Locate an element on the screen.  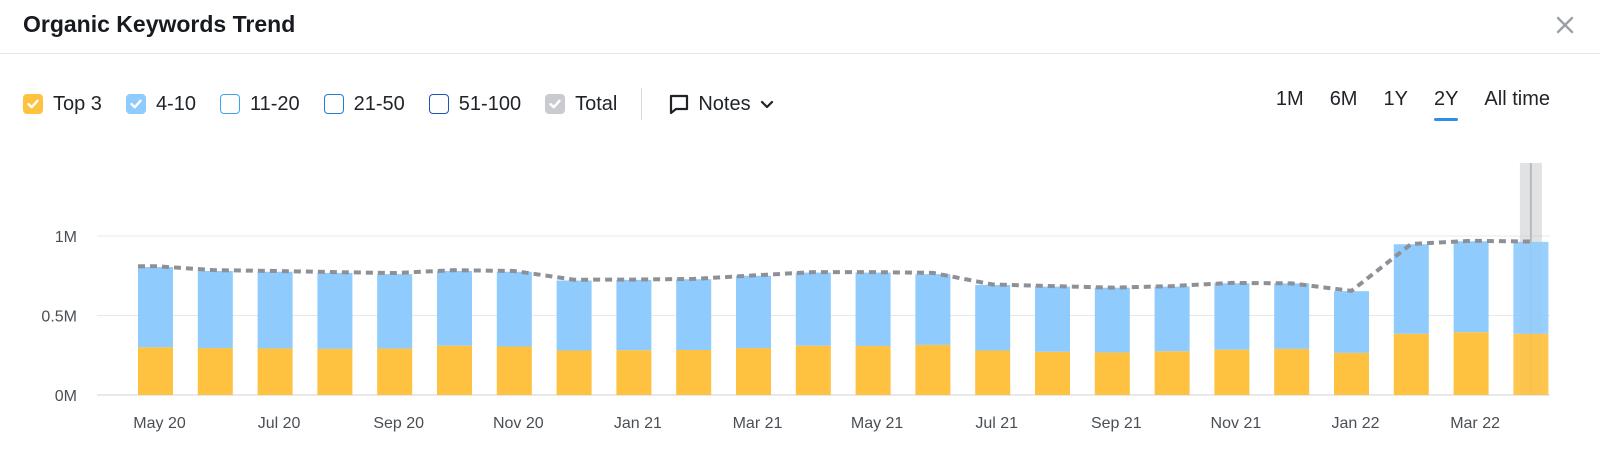
range-tab-2y: 2Y is located at coordinates (1446, 104).